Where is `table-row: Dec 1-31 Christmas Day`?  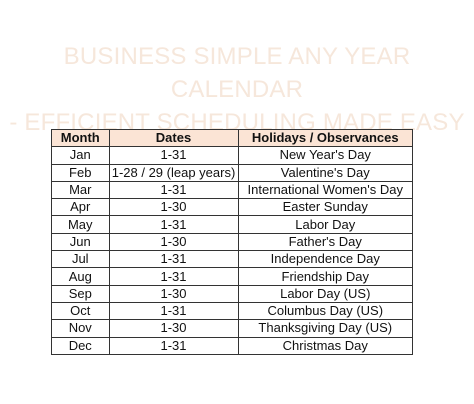
table-row: Dec 1-31 Christmas Day is located at coordinates (232, 345).